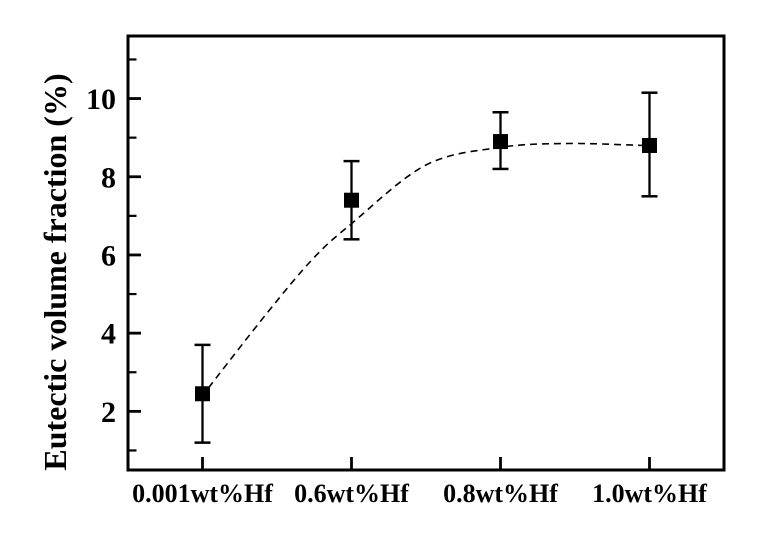  Describe the element at coordinates (108, 334) in the screenshot. I see `y-tick-label: 4` at that location.